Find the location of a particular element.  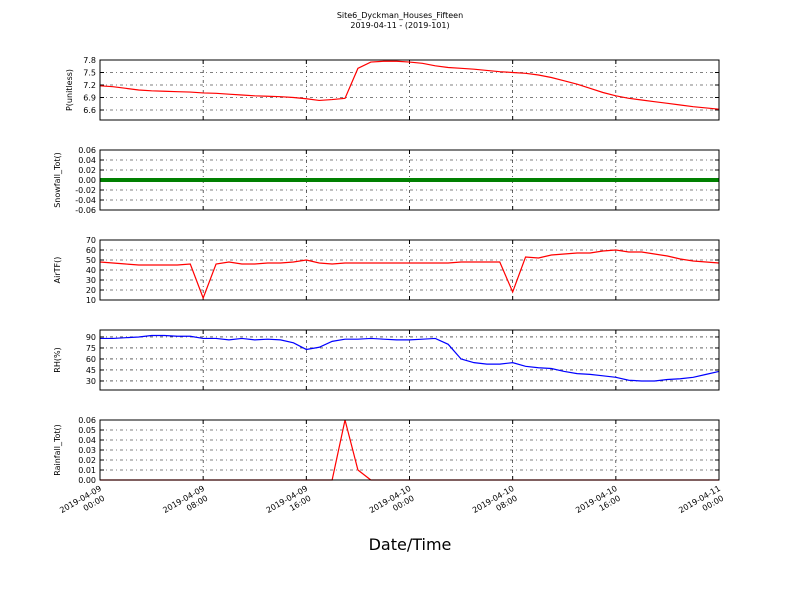

y-tick-label: 20 is located at coordinates (91, 290).